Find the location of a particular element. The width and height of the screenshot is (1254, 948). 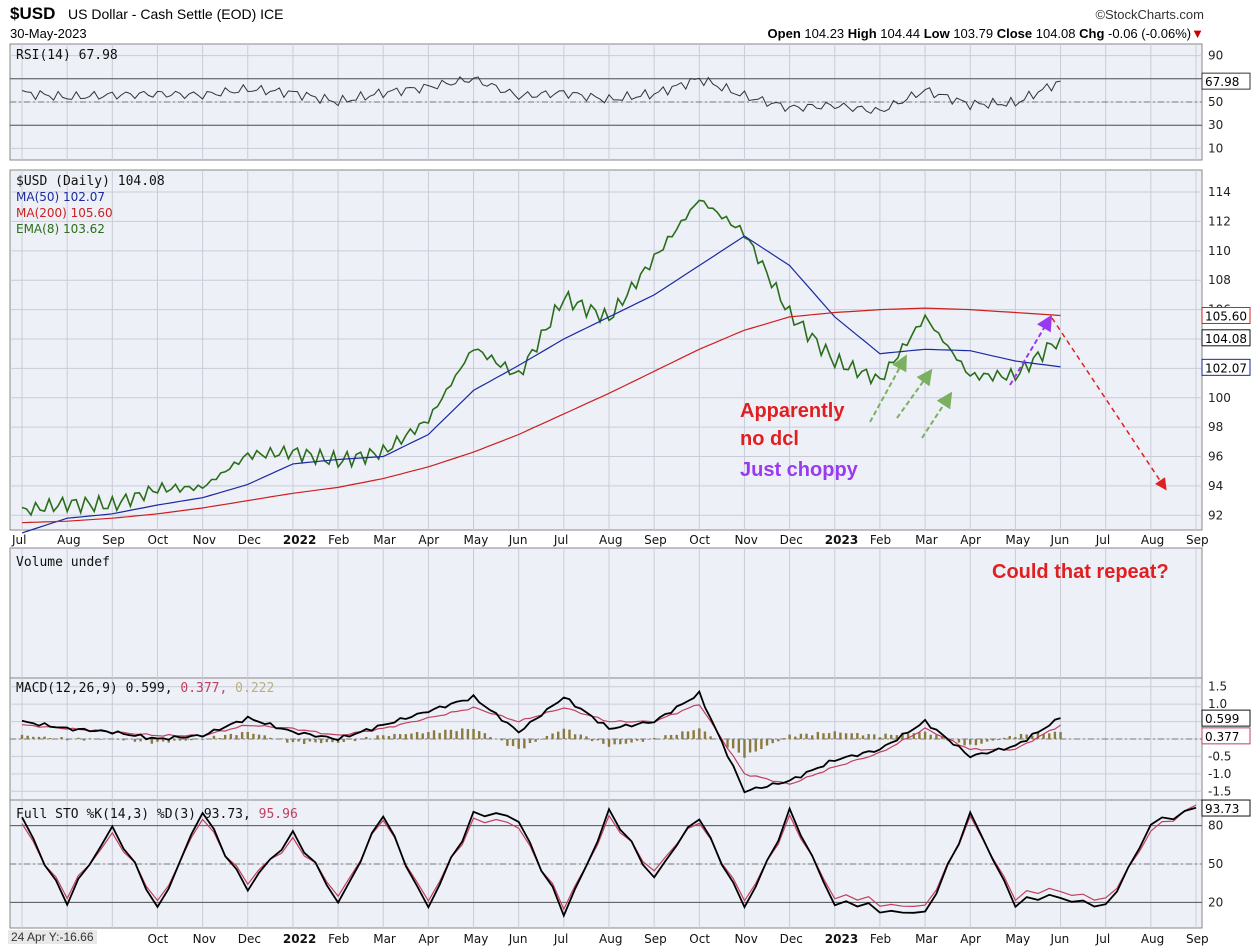

chg-label: Chg is located at coordinates (1092, 33).